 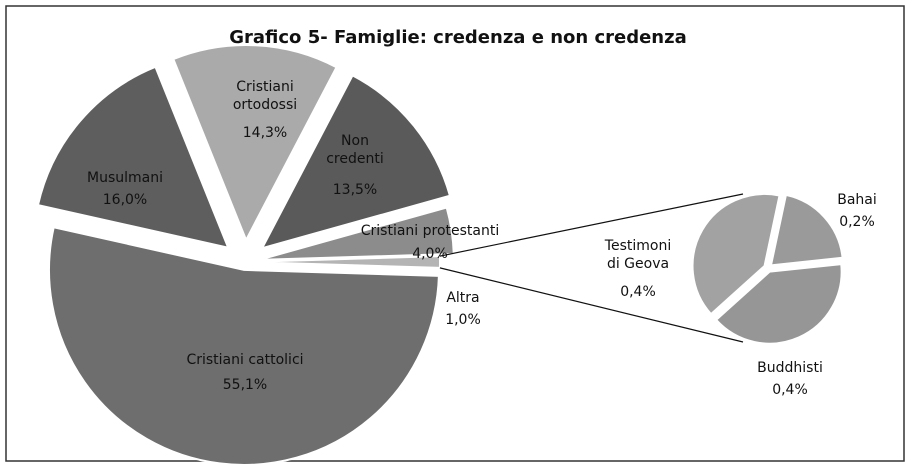 What do you see at coordinates (857, 200) in the screenshot?
I see `slice-label: Bahai` at bounding box center [857, 200].